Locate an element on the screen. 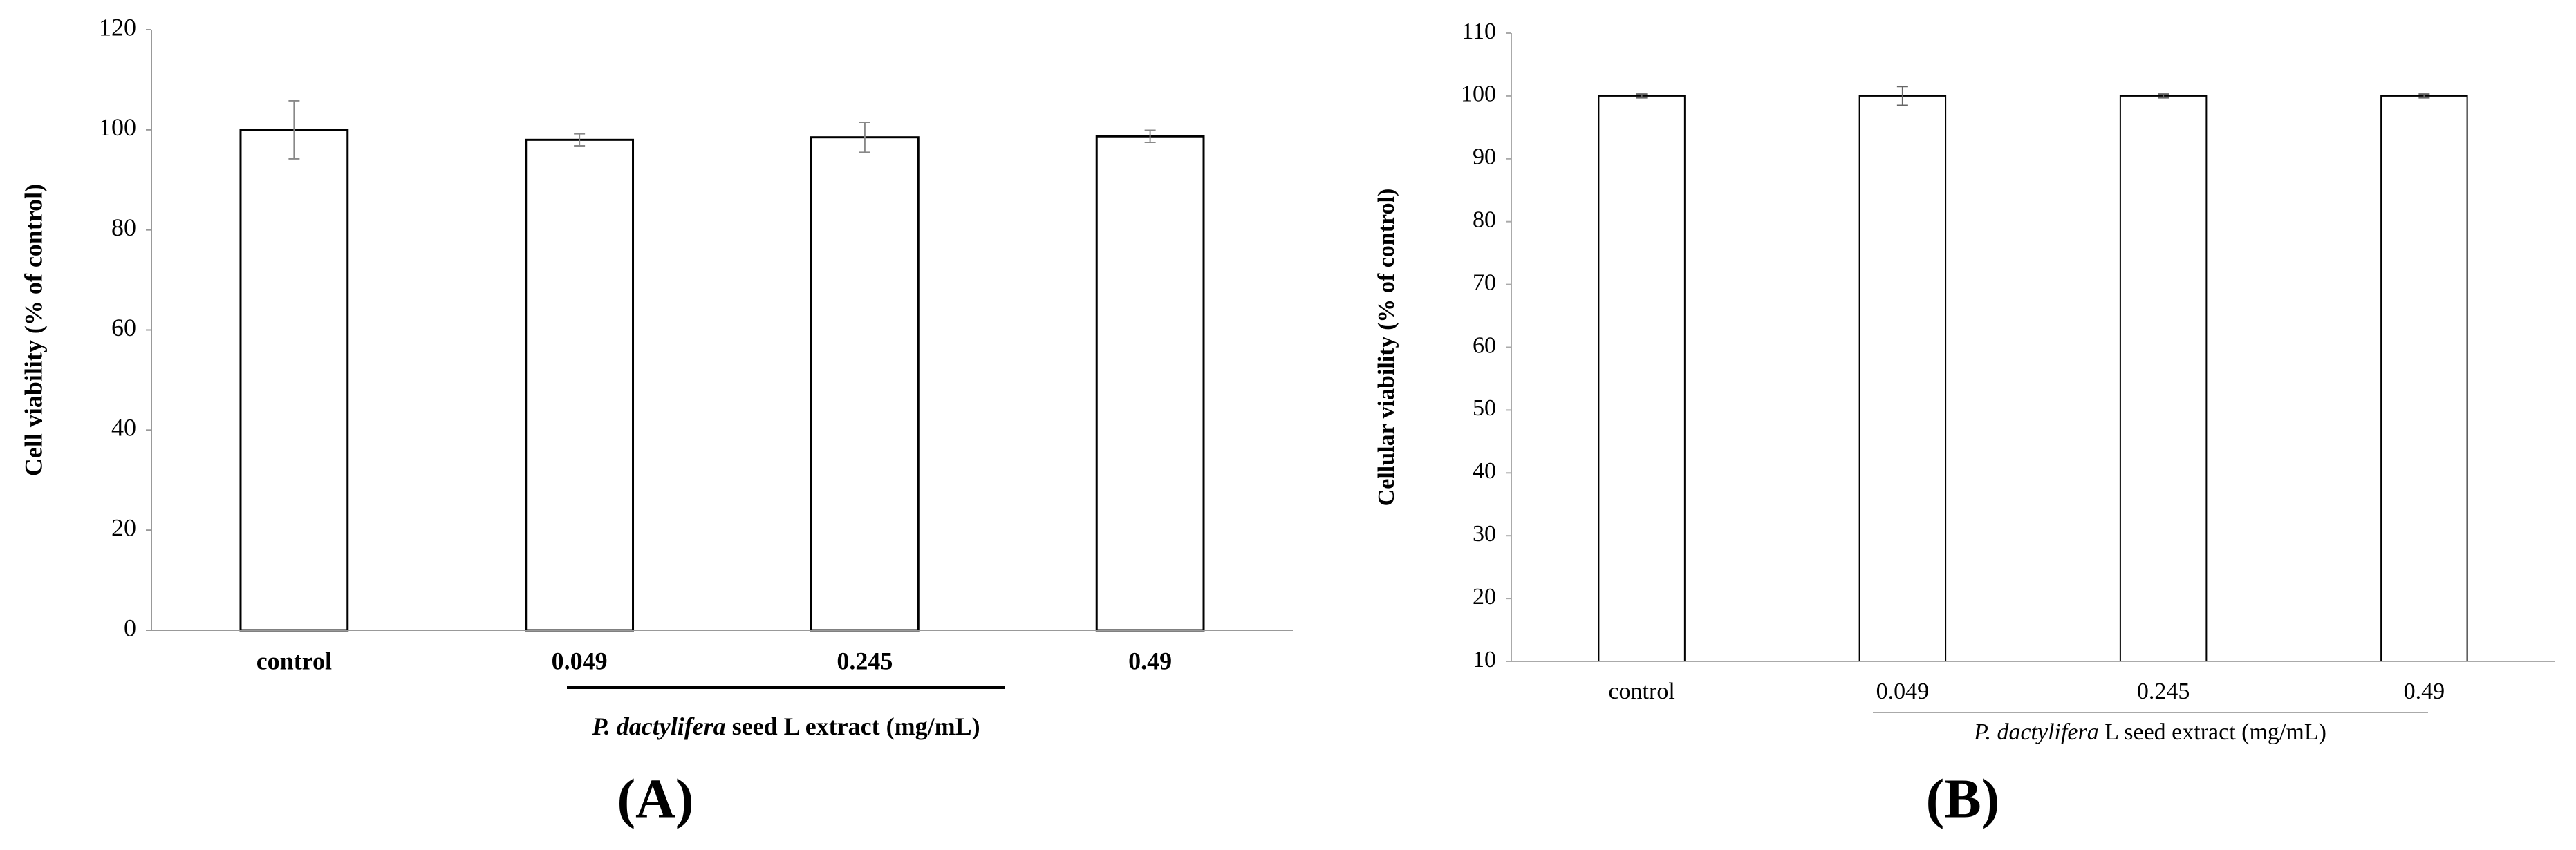 This screenshot has width=2576, height=850. x-axis-label-rest: L seed extract (mg/mL) is located at coordinates (2212, 732).